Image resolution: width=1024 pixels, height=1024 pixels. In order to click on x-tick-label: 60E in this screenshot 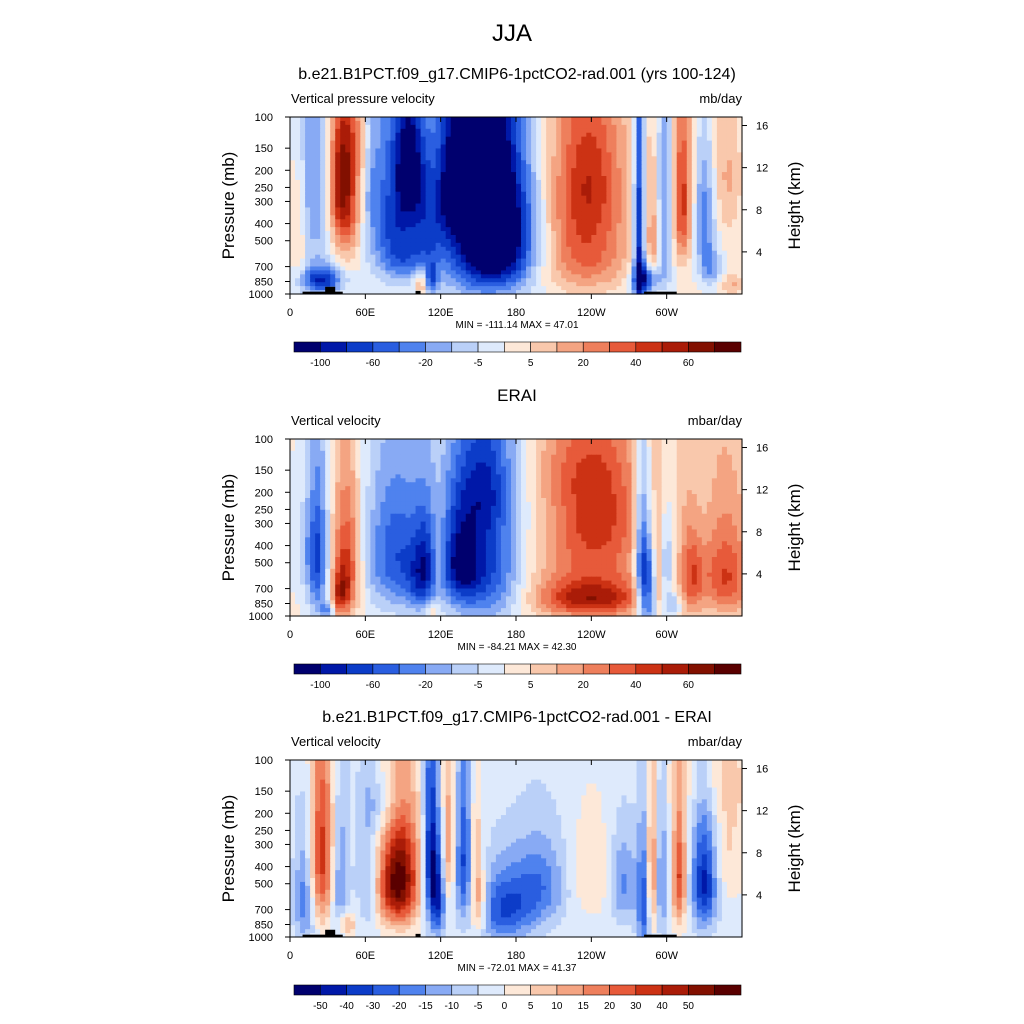, I will do `click(366, 313)`.